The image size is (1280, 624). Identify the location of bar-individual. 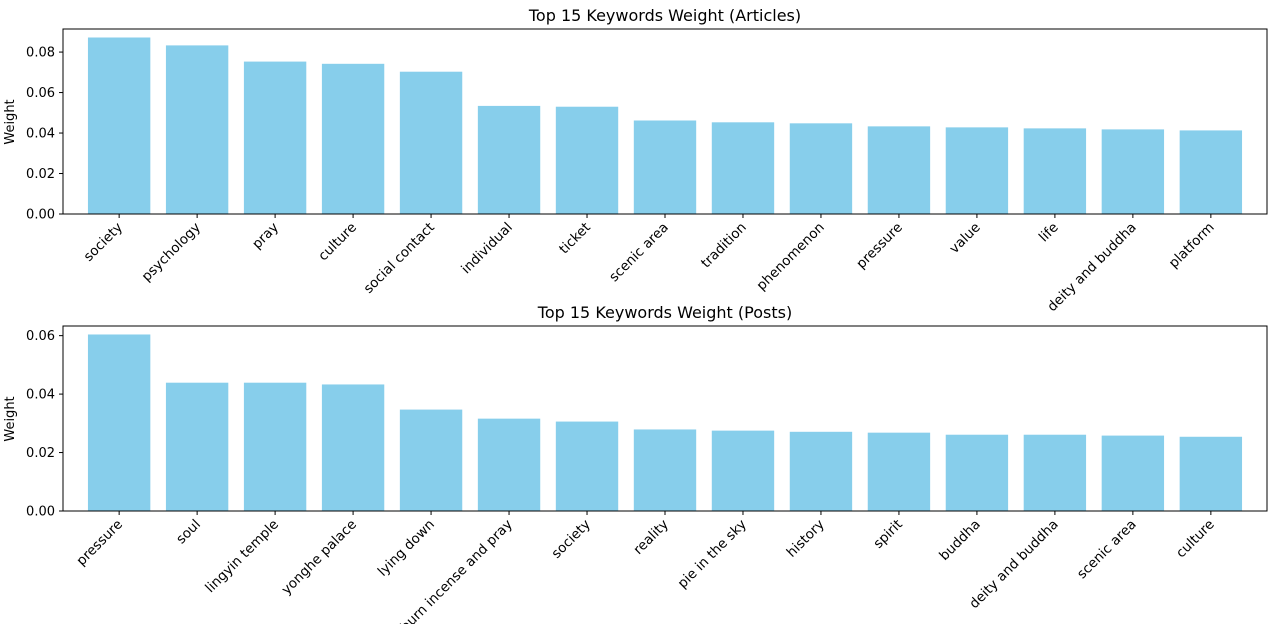
(509, 159).